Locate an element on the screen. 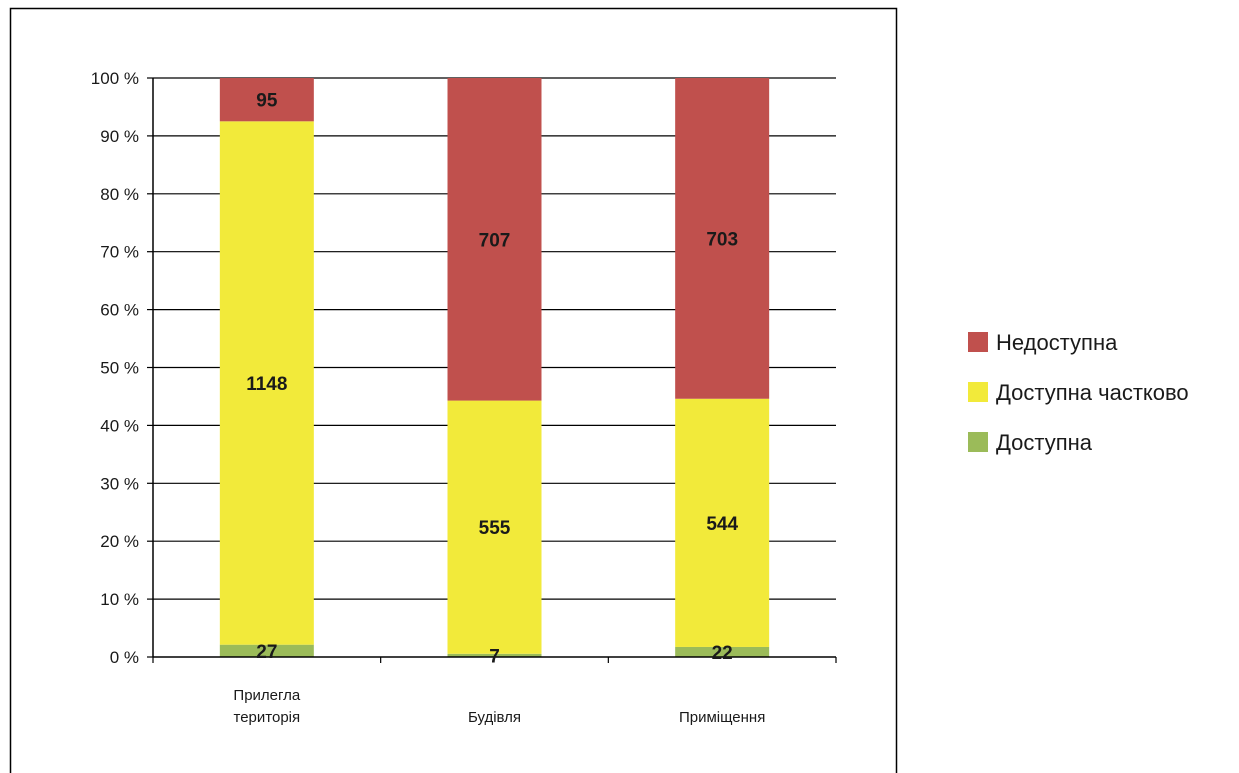 The image size is (1239, 773). y-tick-label: 90 % is located at coordinates (119, 136).